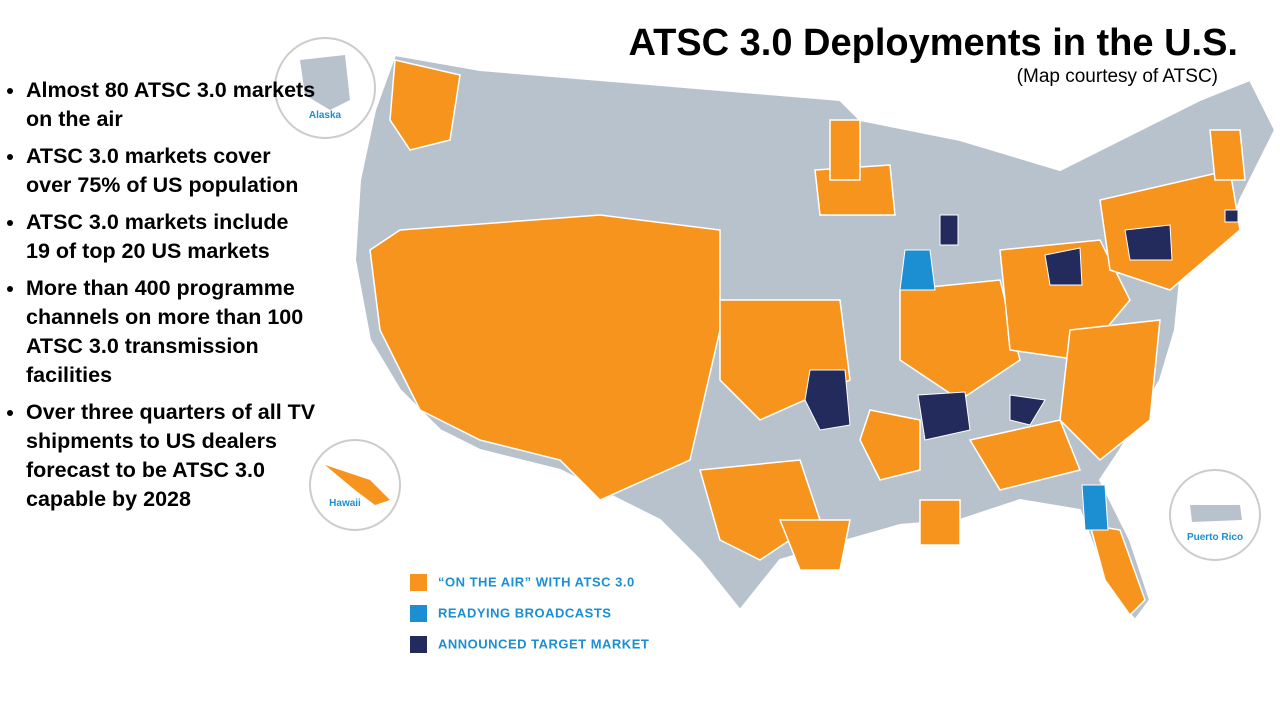 Image resolution: width=1280 pixels, height=720 pixels. What do you see at coordinates (524, 612) in the screenshot?
I see `legend-label: READYING BROADCASTS` at bounding box center [524, 612].